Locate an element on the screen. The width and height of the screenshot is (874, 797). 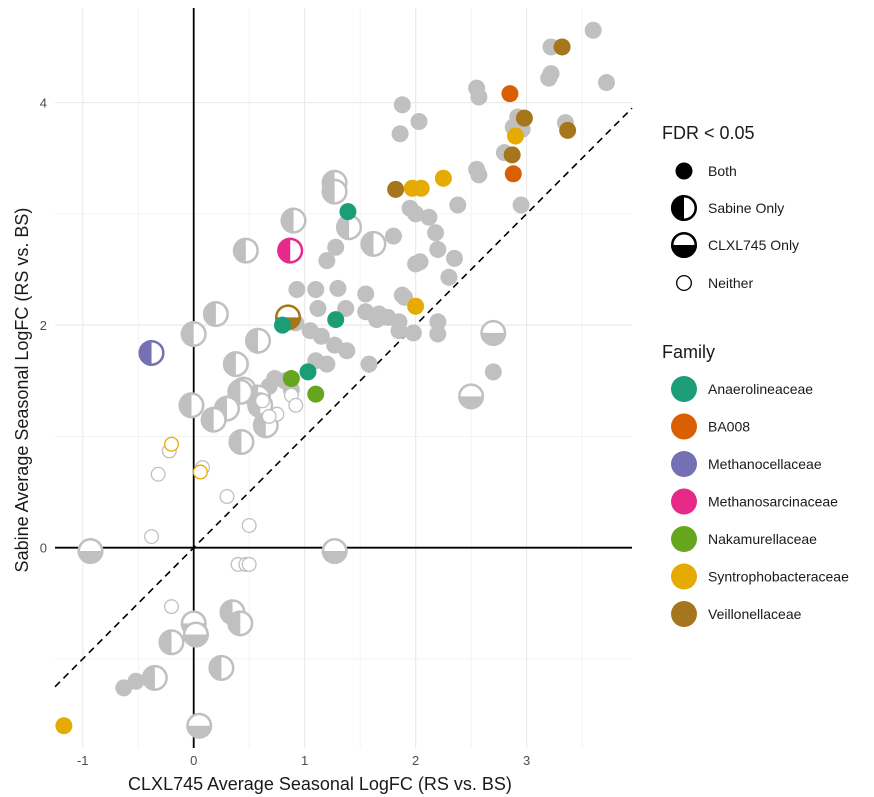
legend-fdr-key-left is located at coordinates (684, 208).